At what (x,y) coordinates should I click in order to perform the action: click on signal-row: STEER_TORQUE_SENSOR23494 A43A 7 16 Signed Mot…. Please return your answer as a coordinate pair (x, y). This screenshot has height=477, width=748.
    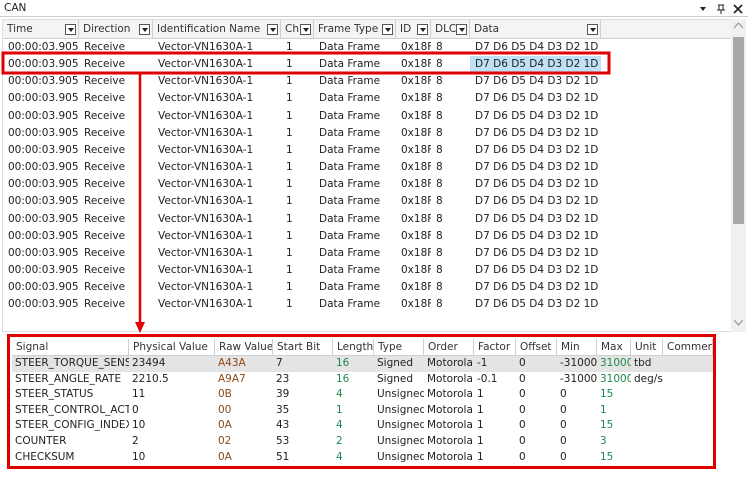
    Looking at the image, I should click on (362, 364).